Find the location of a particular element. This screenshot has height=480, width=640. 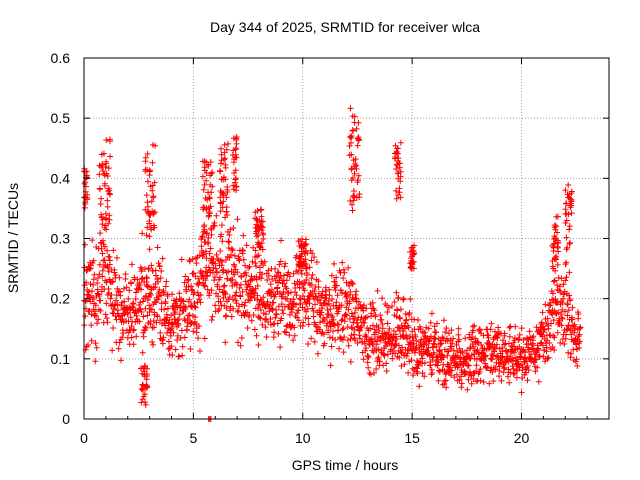

x-tick-label: 20 is located at coordinates (522, 438).